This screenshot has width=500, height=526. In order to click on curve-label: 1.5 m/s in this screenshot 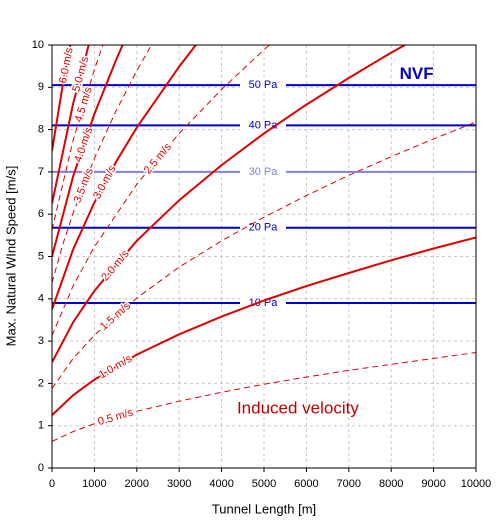, I will do `click(115, 316)`.